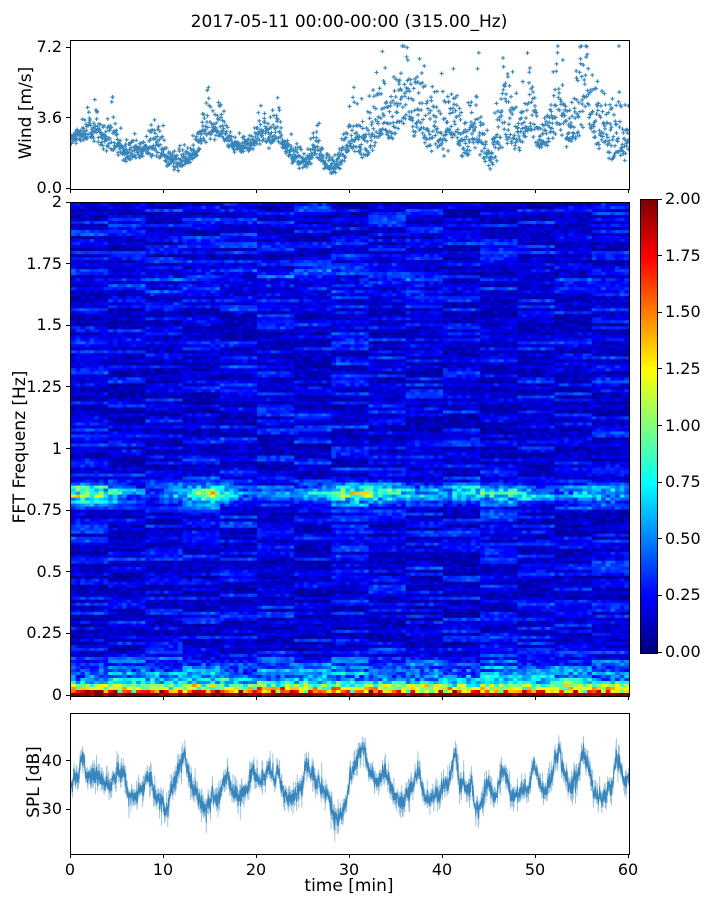 This screenshot has width=720, height=900. Describe the element at coordinates (683, 368) in the screenshot. I see `colorbar-tick-label: 1.25` at that location.